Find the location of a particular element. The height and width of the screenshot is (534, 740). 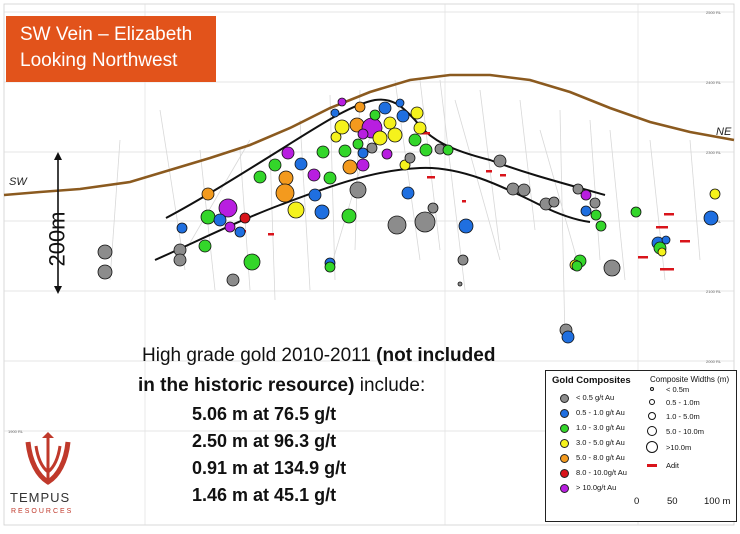

legend-widths-title: Composite Widths (m) is located at coordinates (690, 379).